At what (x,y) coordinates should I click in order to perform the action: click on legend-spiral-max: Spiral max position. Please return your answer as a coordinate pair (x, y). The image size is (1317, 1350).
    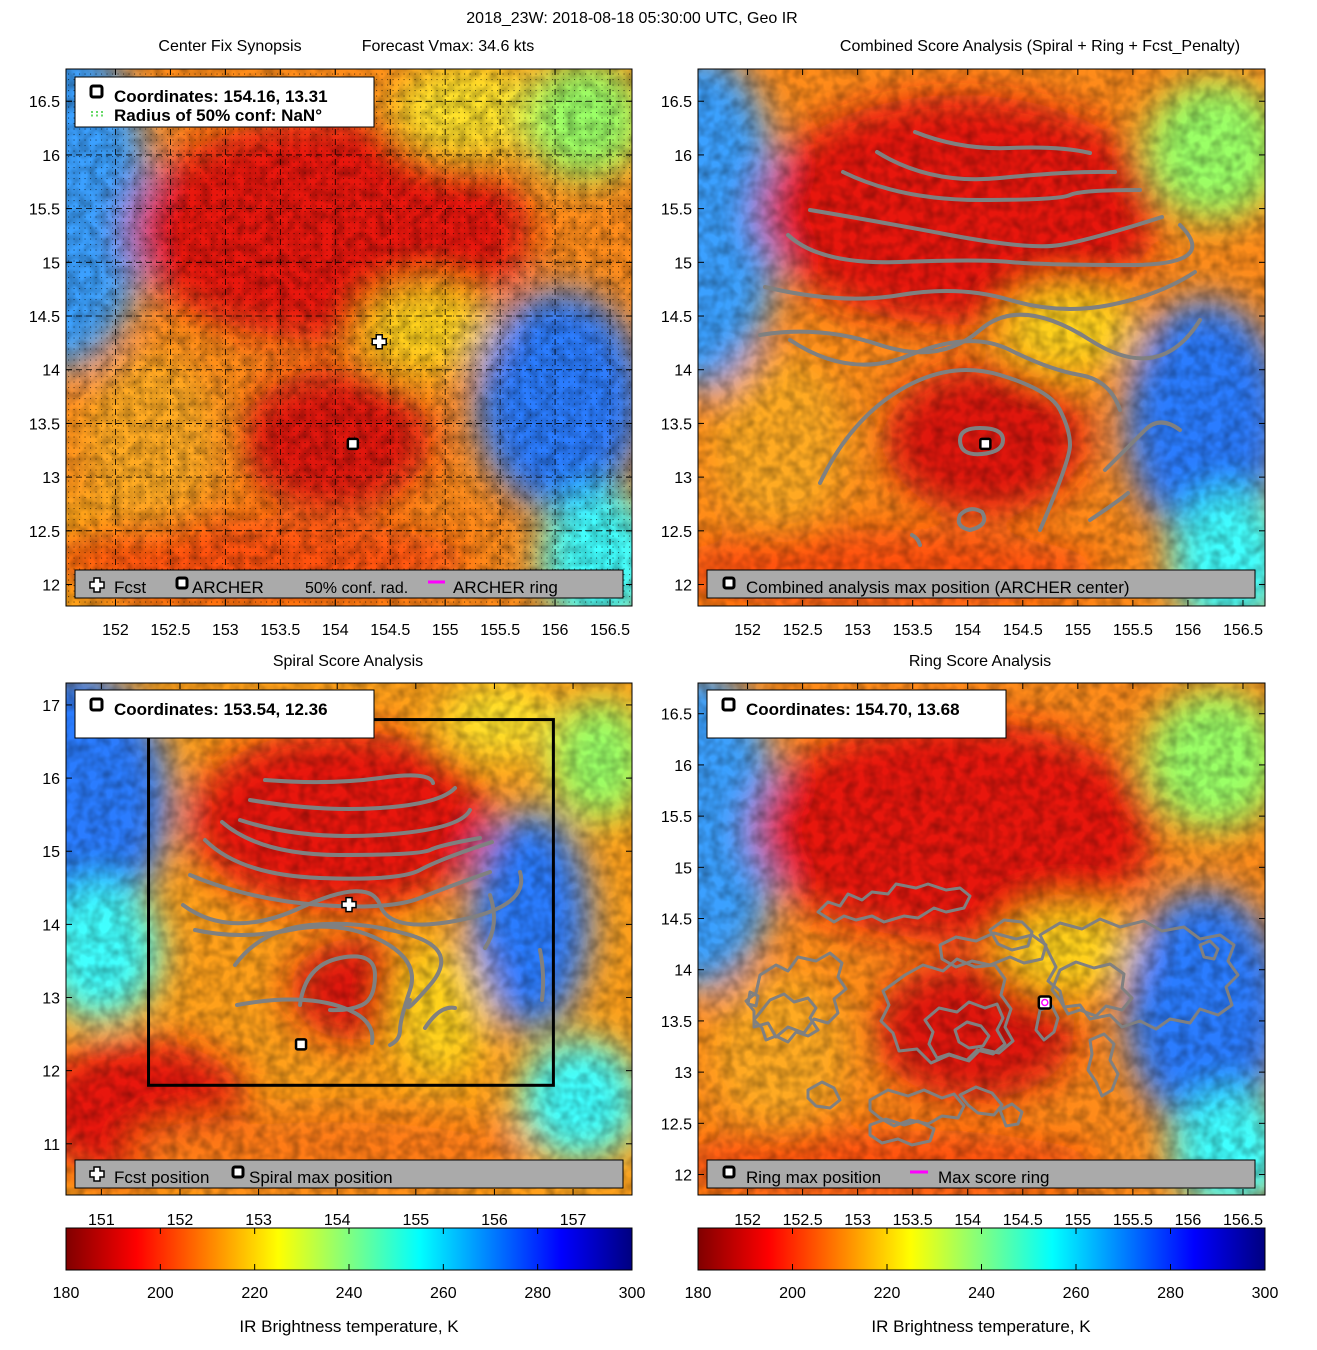
    Looking at the image, I should click on (321, 1177).